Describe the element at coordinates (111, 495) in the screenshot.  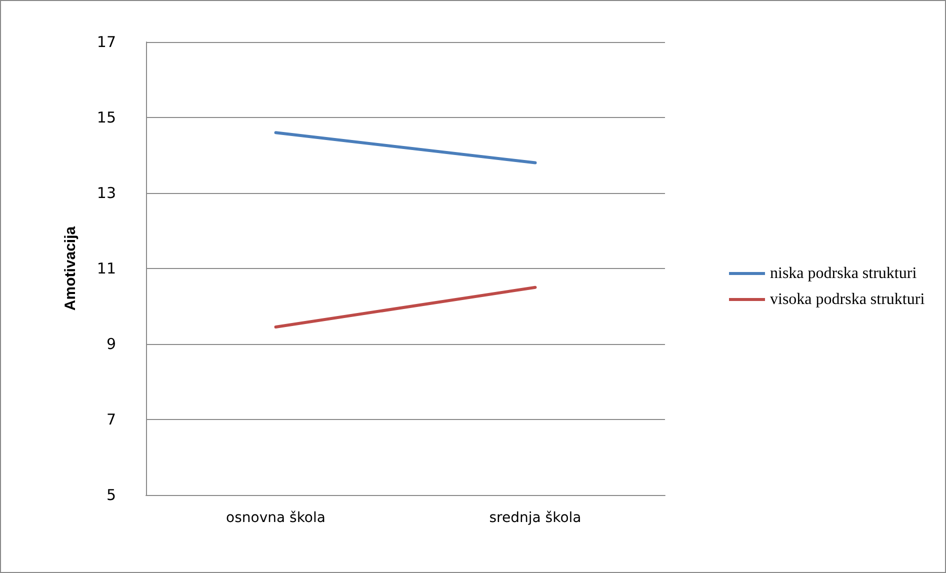
I see `y-tick-label: 5` at that location.